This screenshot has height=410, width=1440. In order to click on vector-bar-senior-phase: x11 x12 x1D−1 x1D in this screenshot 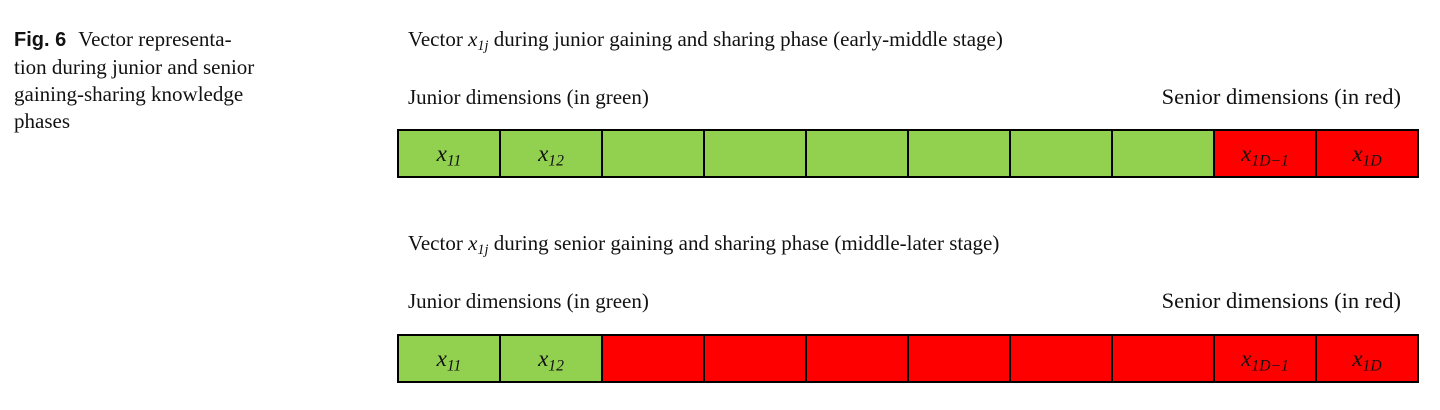, I will do `click(908, 358)`.